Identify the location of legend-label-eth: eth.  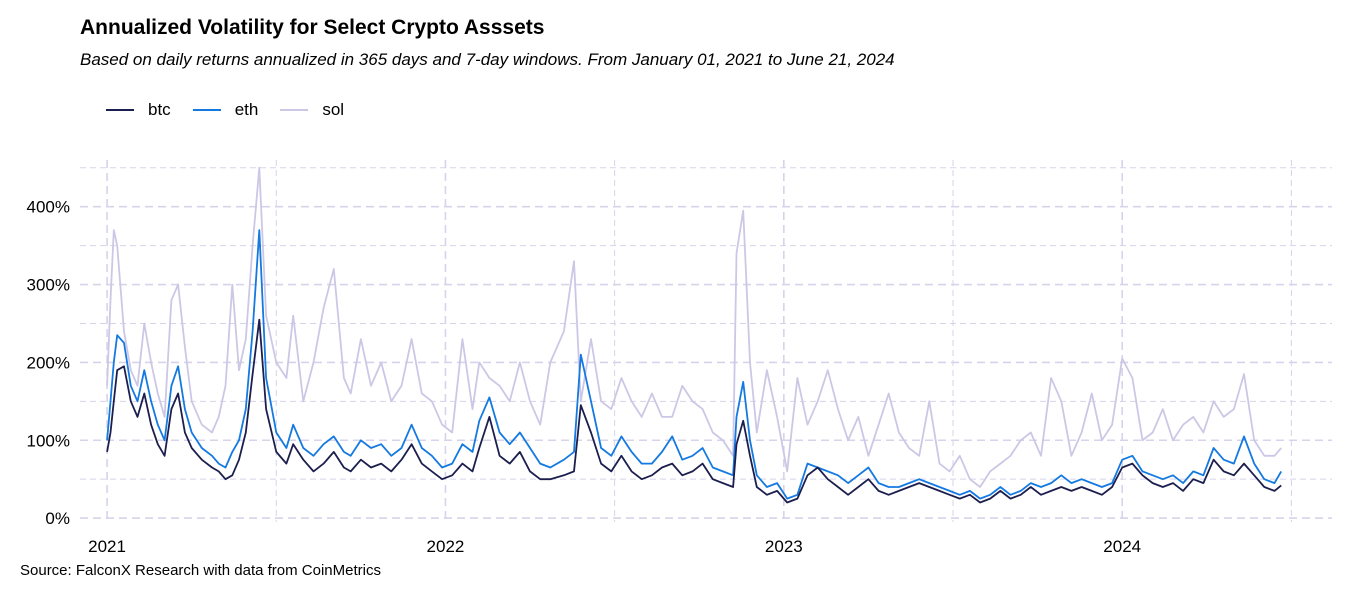
(246, 109).